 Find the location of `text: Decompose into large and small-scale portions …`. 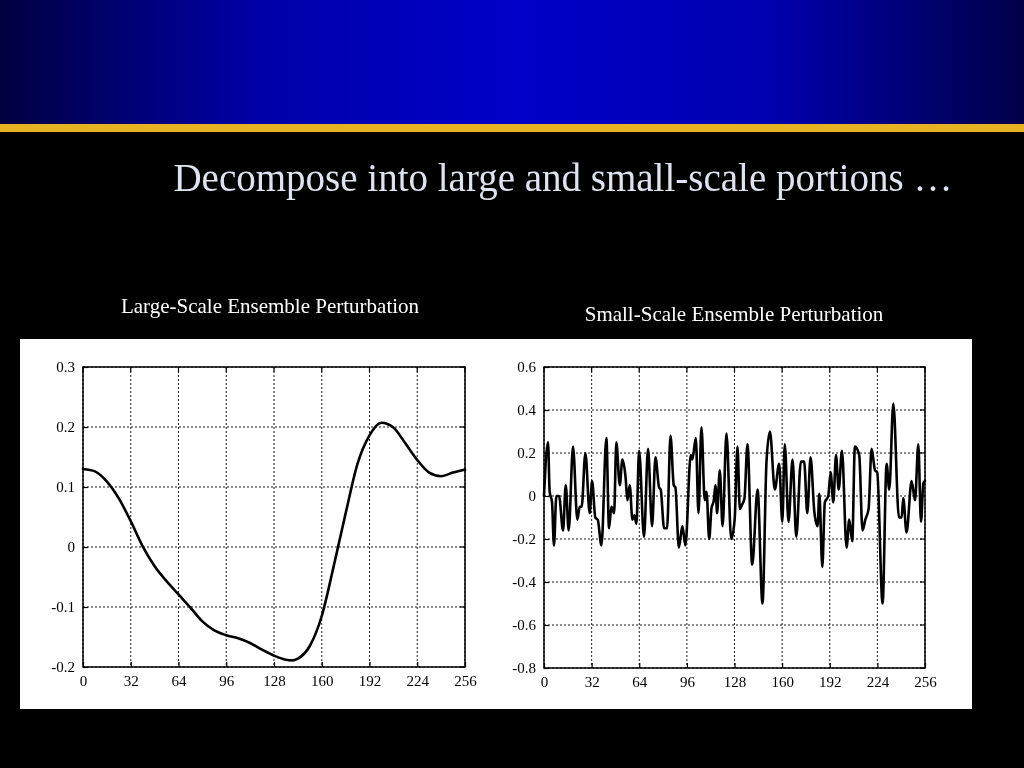

text: Decompose into large and small-scale portions … is located at coordinates (563, 178).